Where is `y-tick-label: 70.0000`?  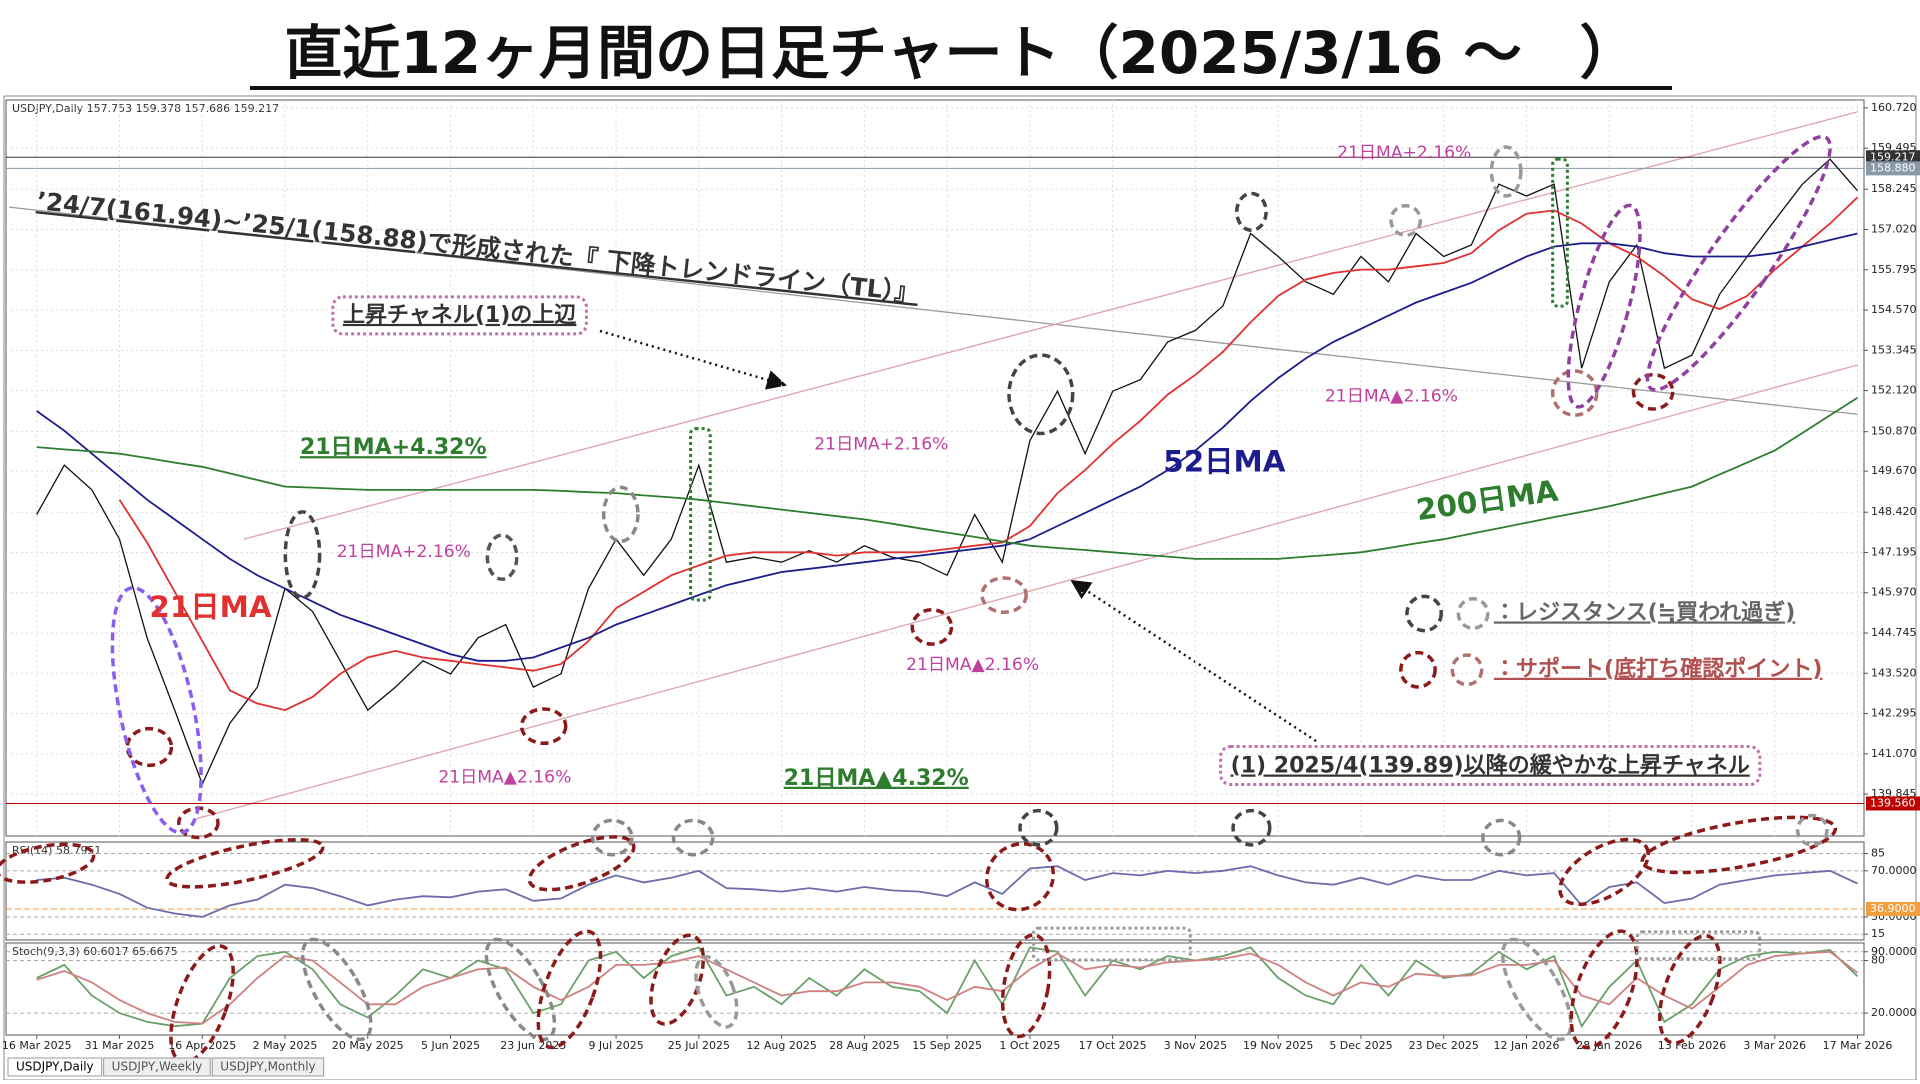
y-tick-label: 70.0000 is located at coordinates (1894, 870).